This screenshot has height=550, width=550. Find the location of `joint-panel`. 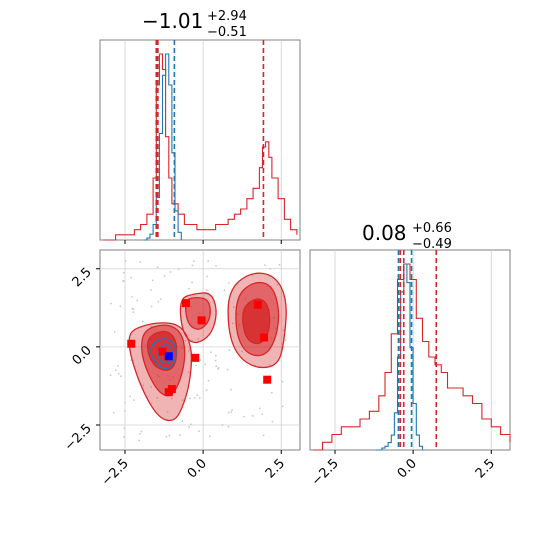

joint-panel is located at coordinates (200, 350).